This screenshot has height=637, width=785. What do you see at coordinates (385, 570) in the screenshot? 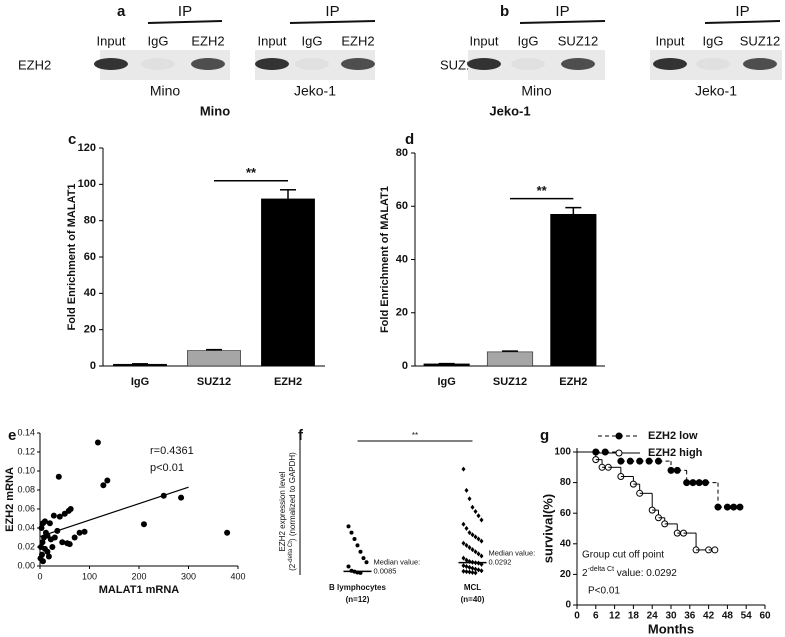
I see `median-value: 0.0085` at bounding box center [385, 570].